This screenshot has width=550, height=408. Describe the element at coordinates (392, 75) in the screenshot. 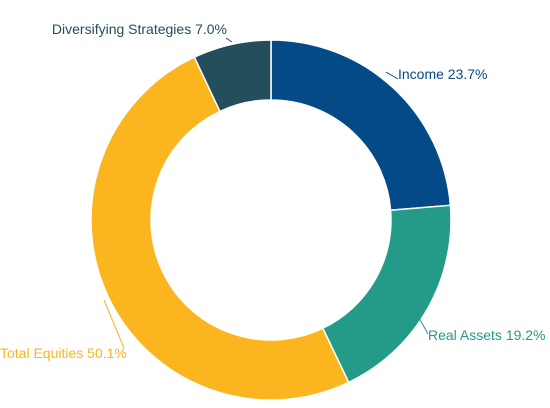

I see `leader-line-income` at that location.